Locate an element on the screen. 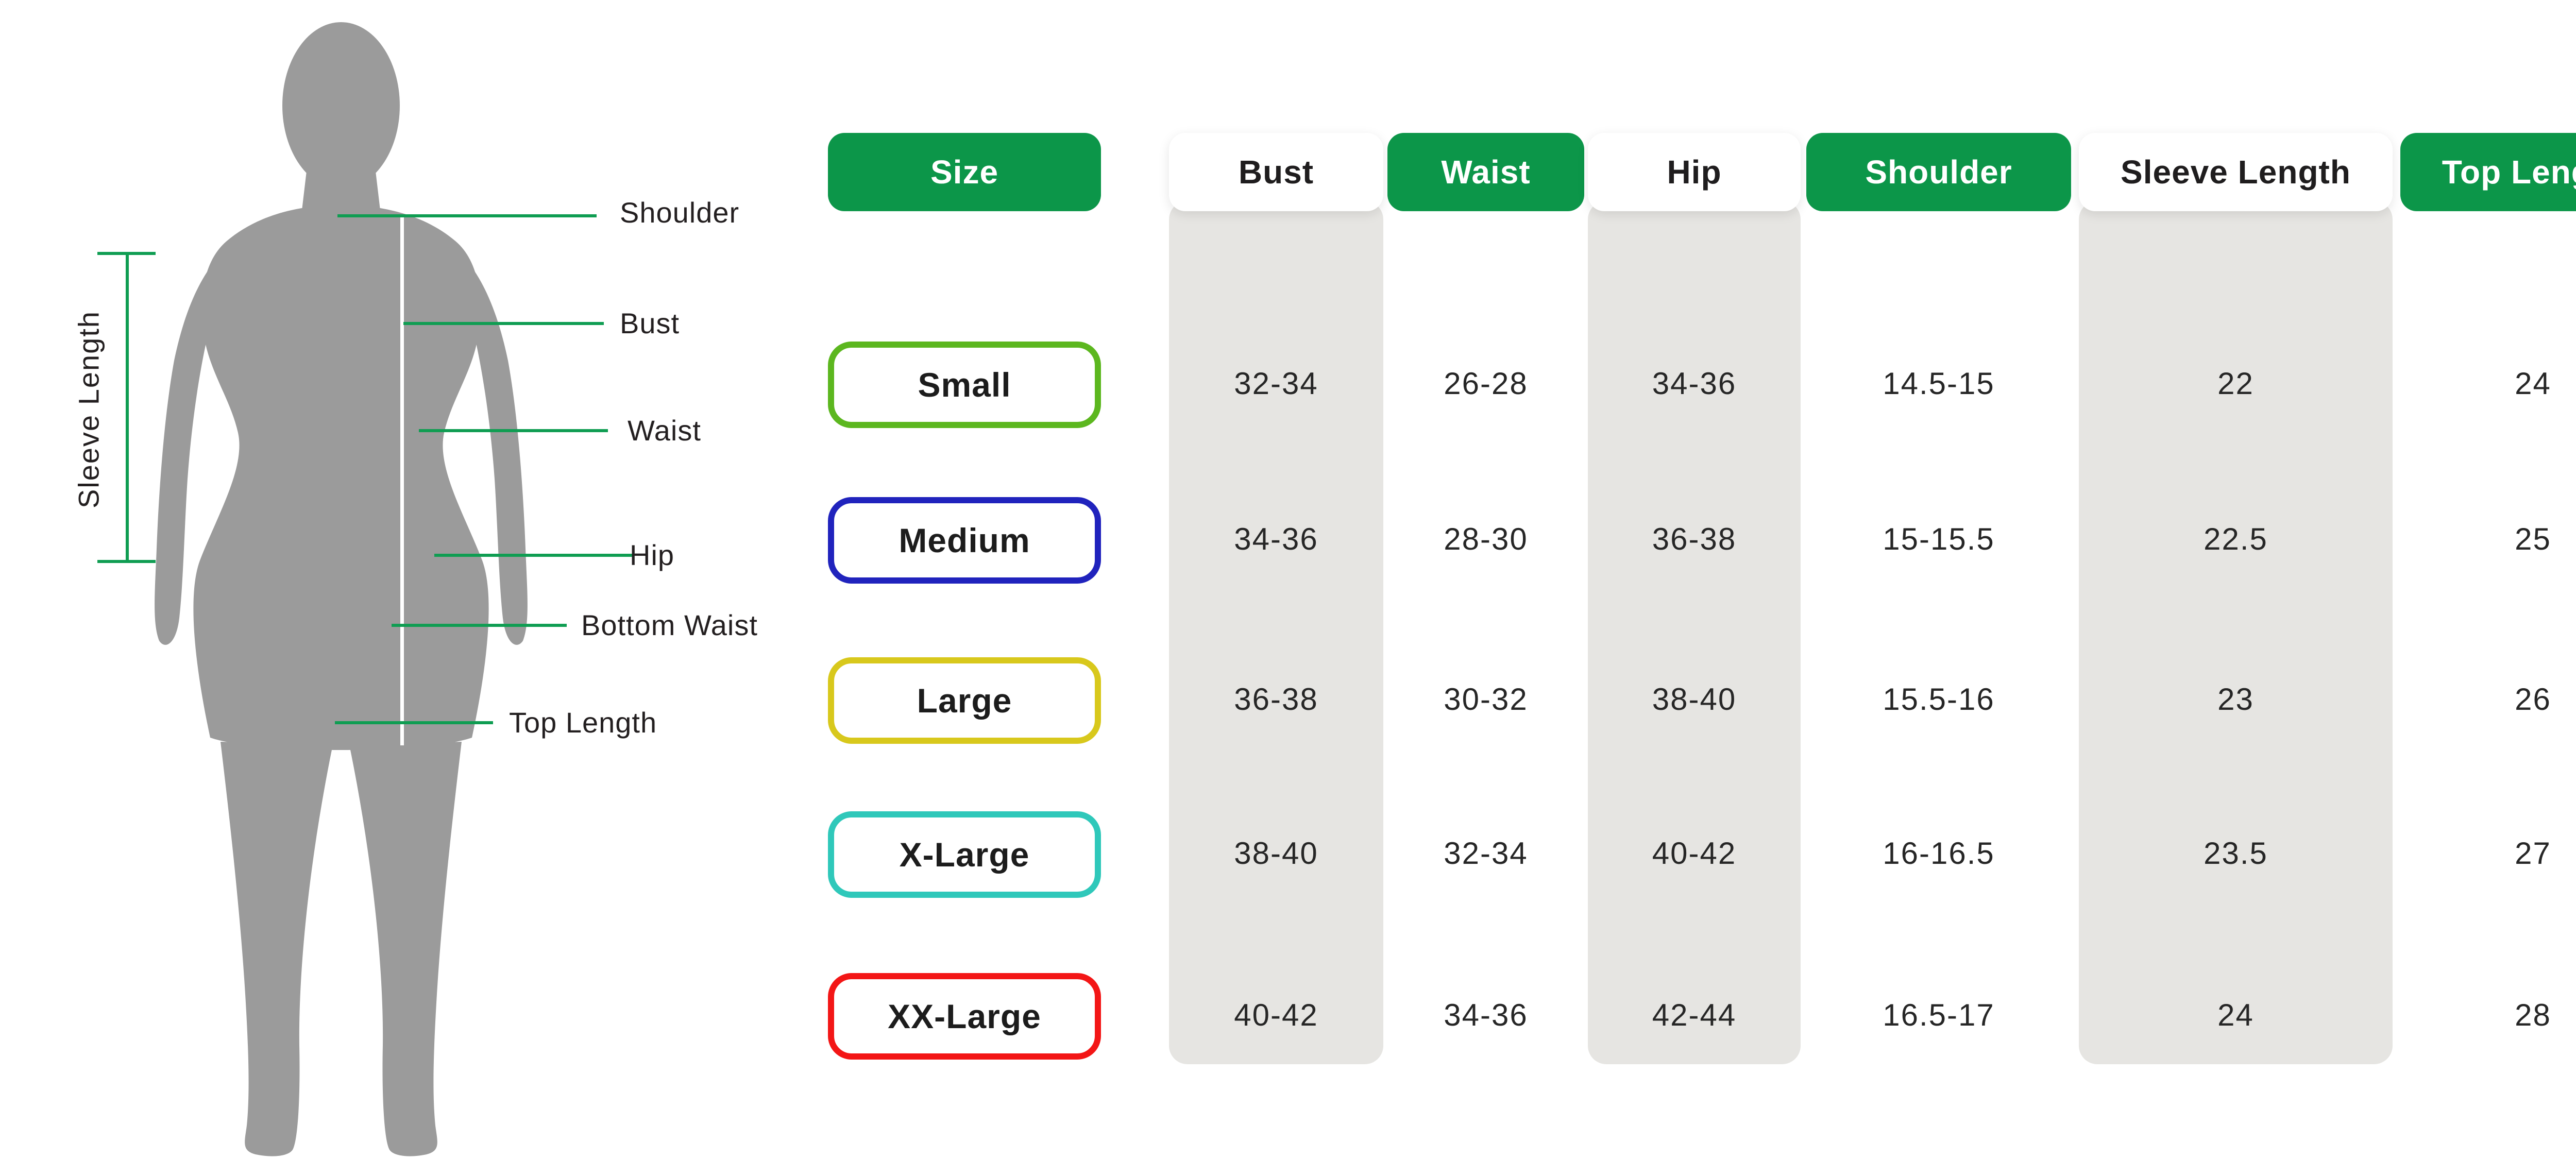  bust-measurement-line is located at coordinates (504, 323).